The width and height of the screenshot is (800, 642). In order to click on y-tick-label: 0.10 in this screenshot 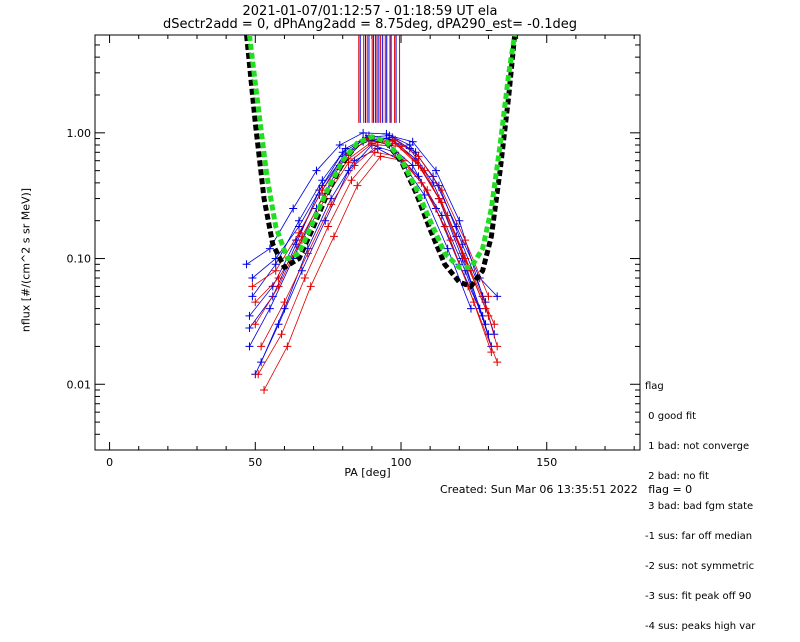, I will do `click(79, 259)`.